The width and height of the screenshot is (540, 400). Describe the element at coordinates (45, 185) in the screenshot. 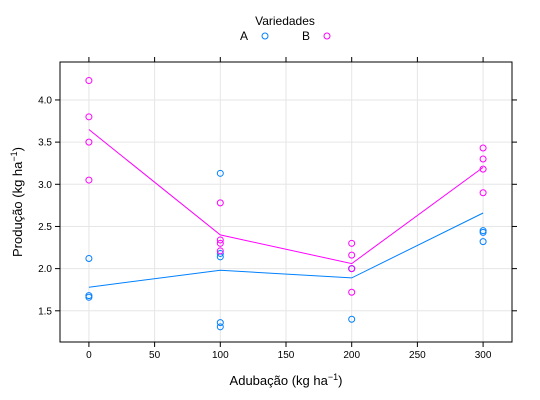

I see `y-tick-label: 3.0` at that location.